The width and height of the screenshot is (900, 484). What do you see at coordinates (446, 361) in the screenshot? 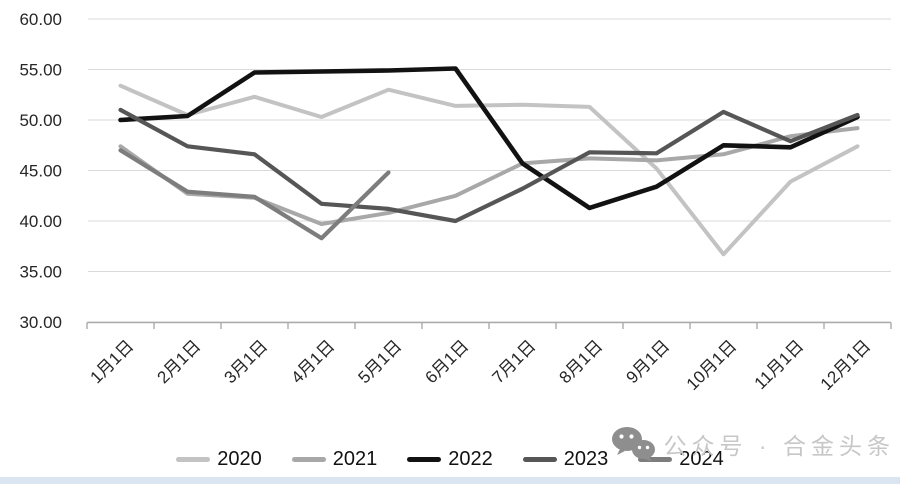
I see `x-axis-tick-label: 6月1日` at bounding box center [446, 361].